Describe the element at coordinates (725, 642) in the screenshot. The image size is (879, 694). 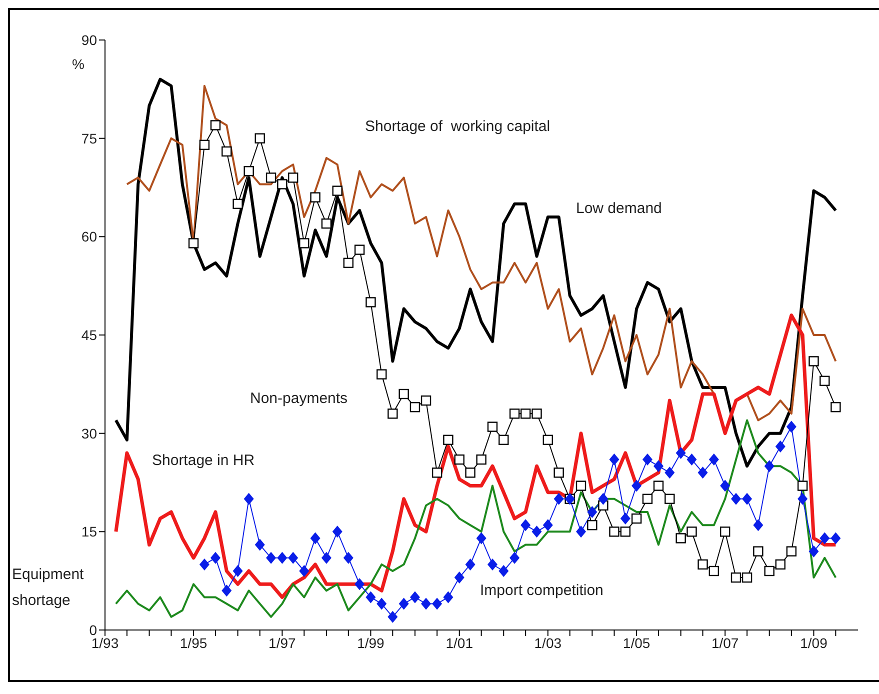
I see `x-tick-label: 1/07` at that location.